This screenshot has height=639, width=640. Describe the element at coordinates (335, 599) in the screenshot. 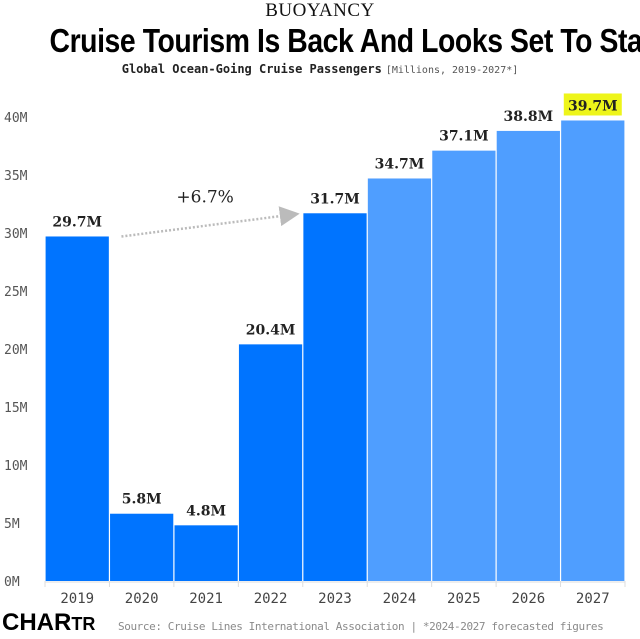

I see `x-tick-label: 2023` at that location.